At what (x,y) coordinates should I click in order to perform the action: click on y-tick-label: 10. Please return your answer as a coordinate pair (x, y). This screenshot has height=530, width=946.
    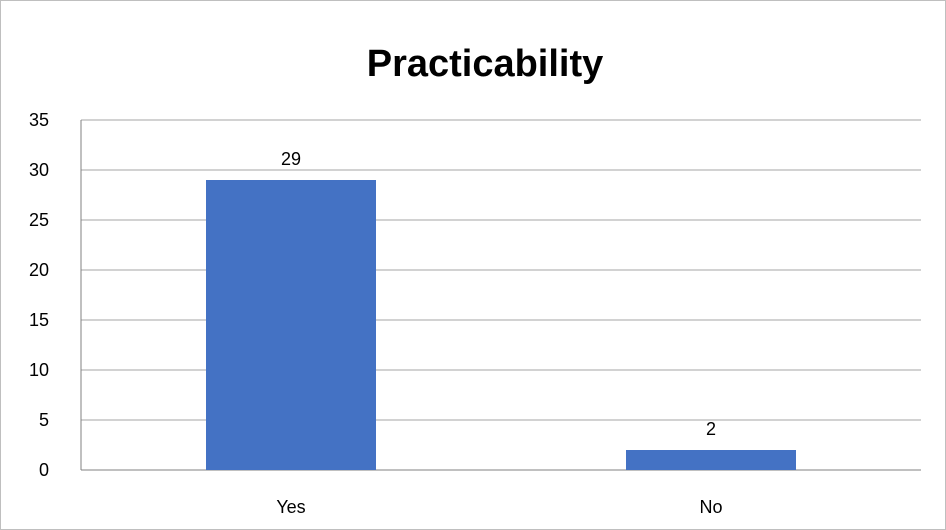
    Looking at the image, I should click on (39, 370).